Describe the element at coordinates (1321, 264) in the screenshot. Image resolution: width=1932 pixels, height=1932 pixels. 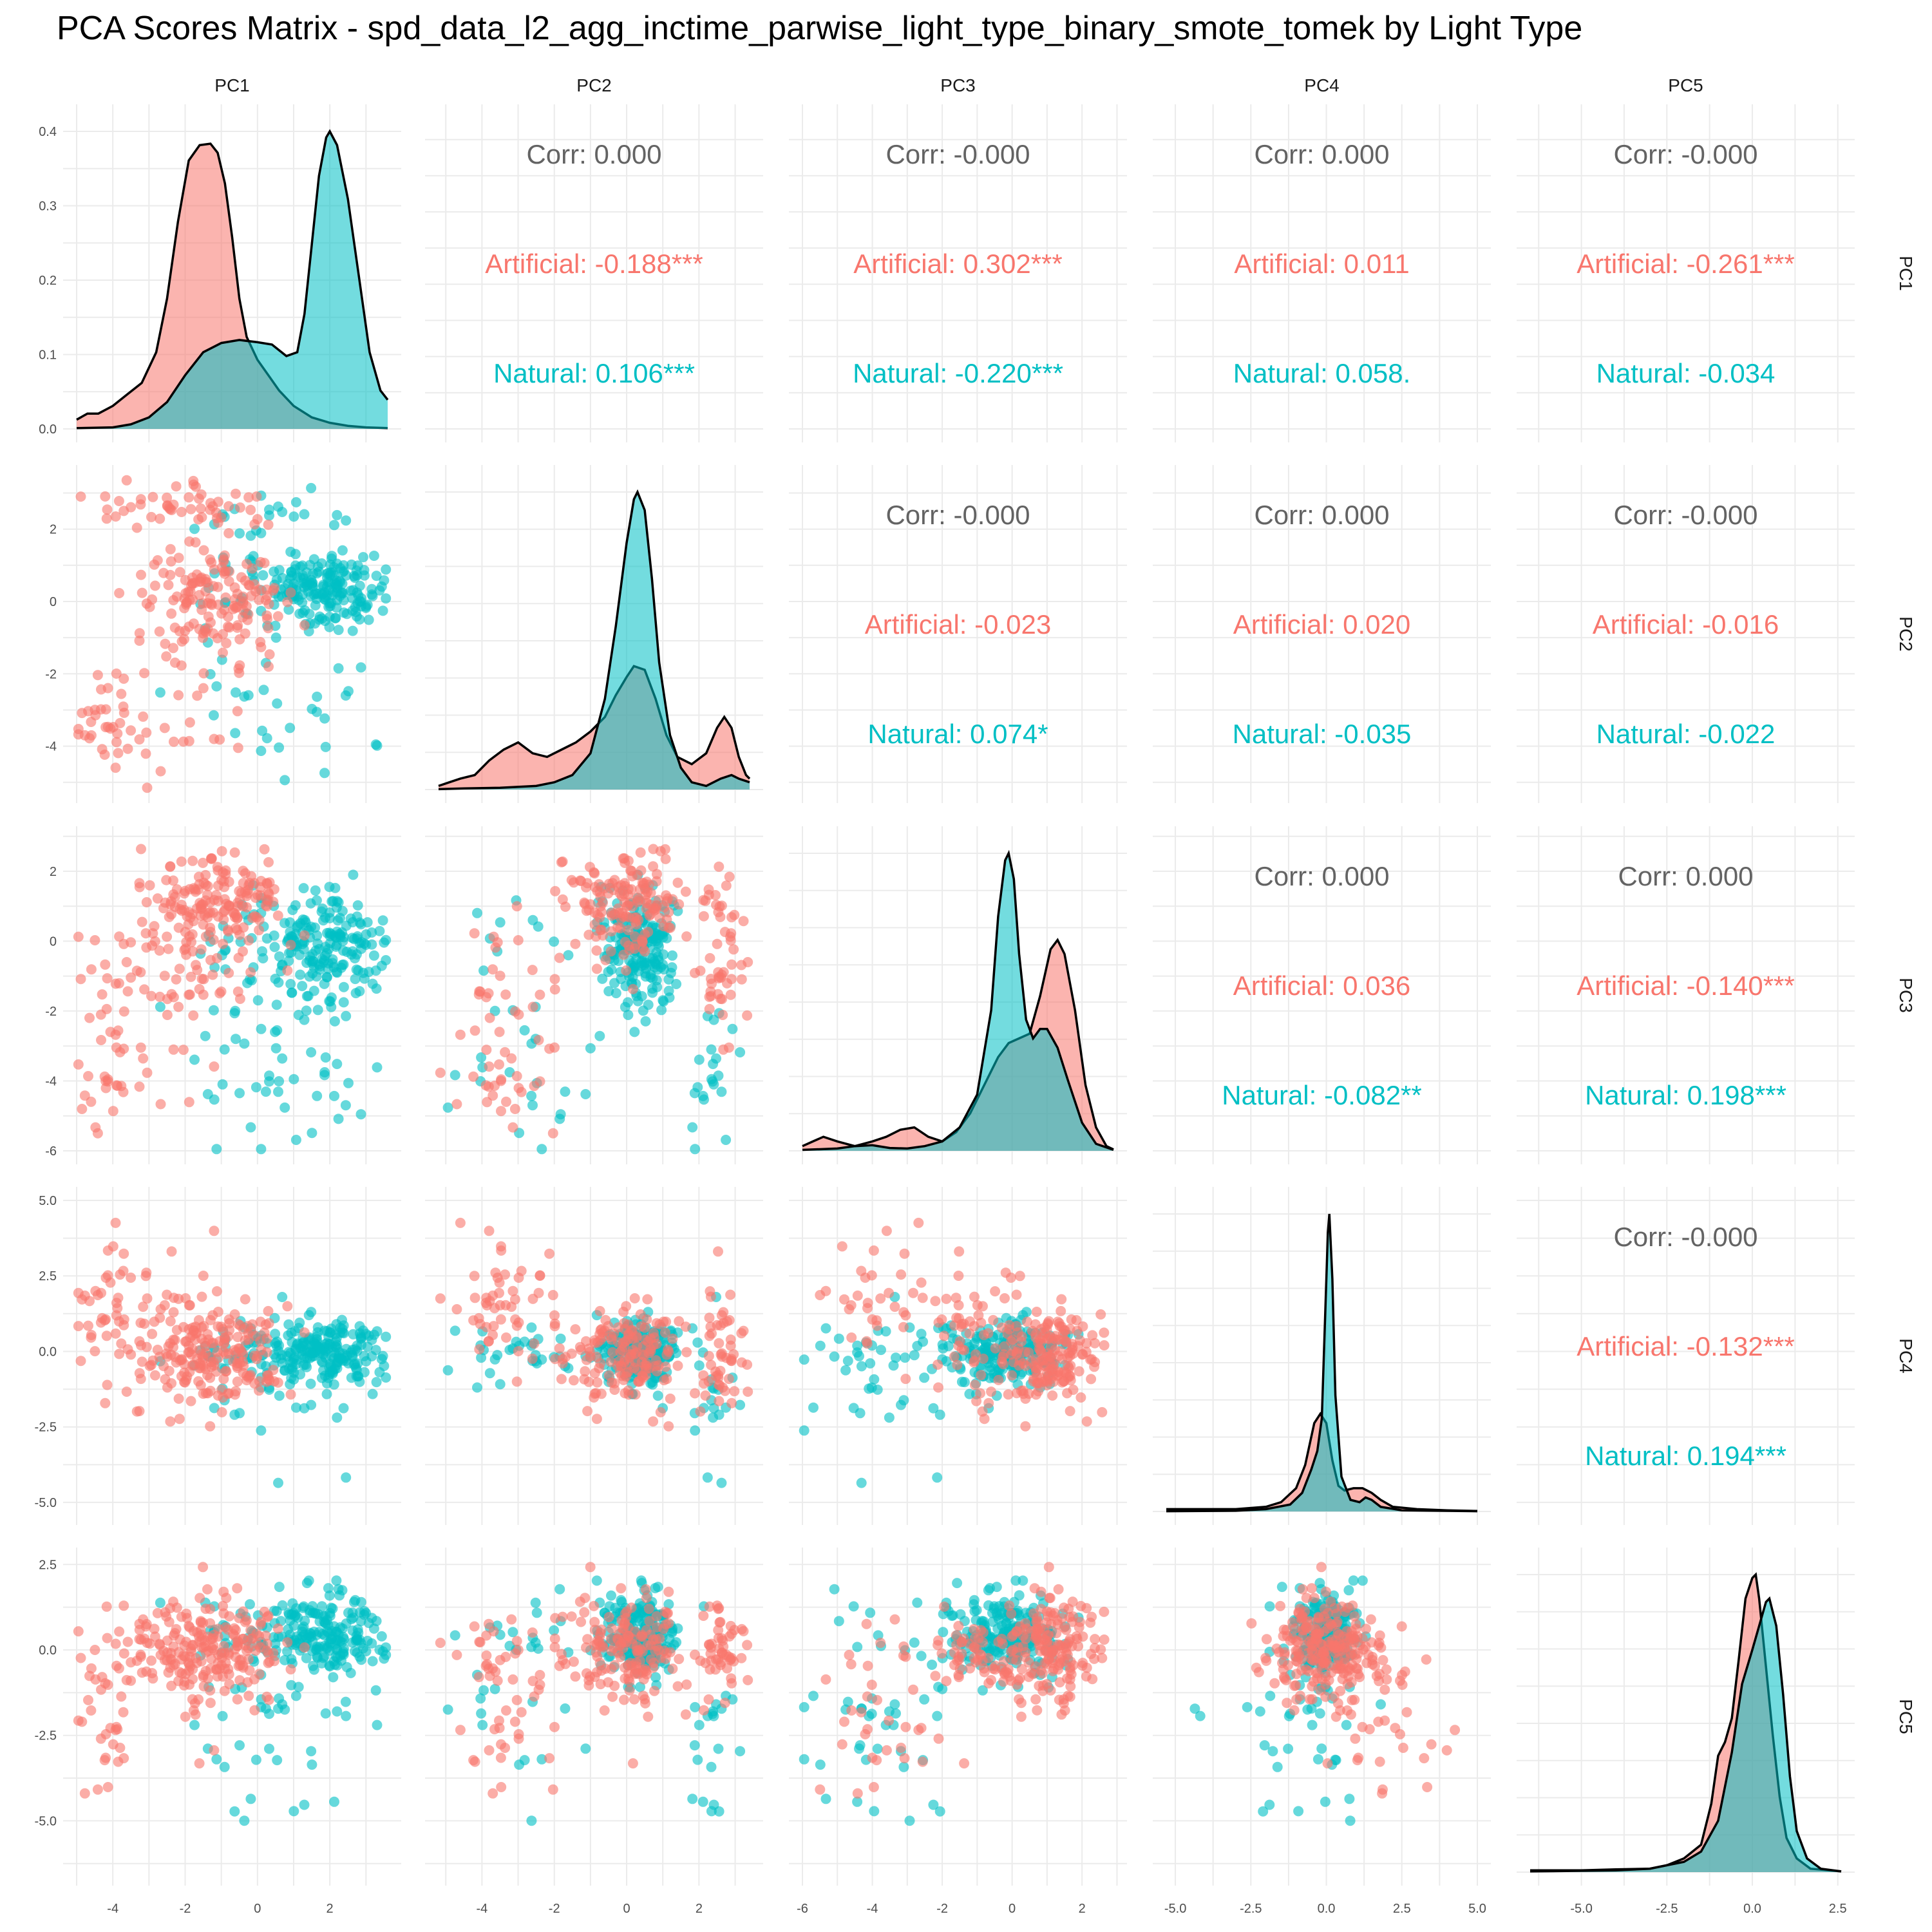
I see `corr-artificial-text: Artificial: 0.011` at that location.